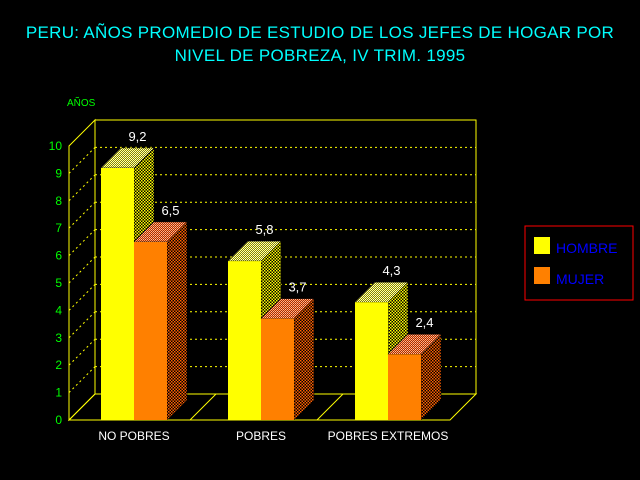  What do you see at coordinates (542, 245) in the screenshot?
I see `legend-swatch-hombre` at bounding box center [542, 245].